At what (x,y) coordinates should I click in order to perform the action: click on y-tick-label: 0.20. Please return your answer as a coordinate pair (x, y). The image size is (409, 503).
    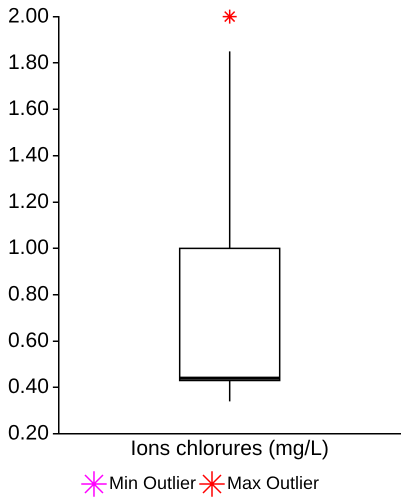
    Looking at the image, I should click on (28, 433).